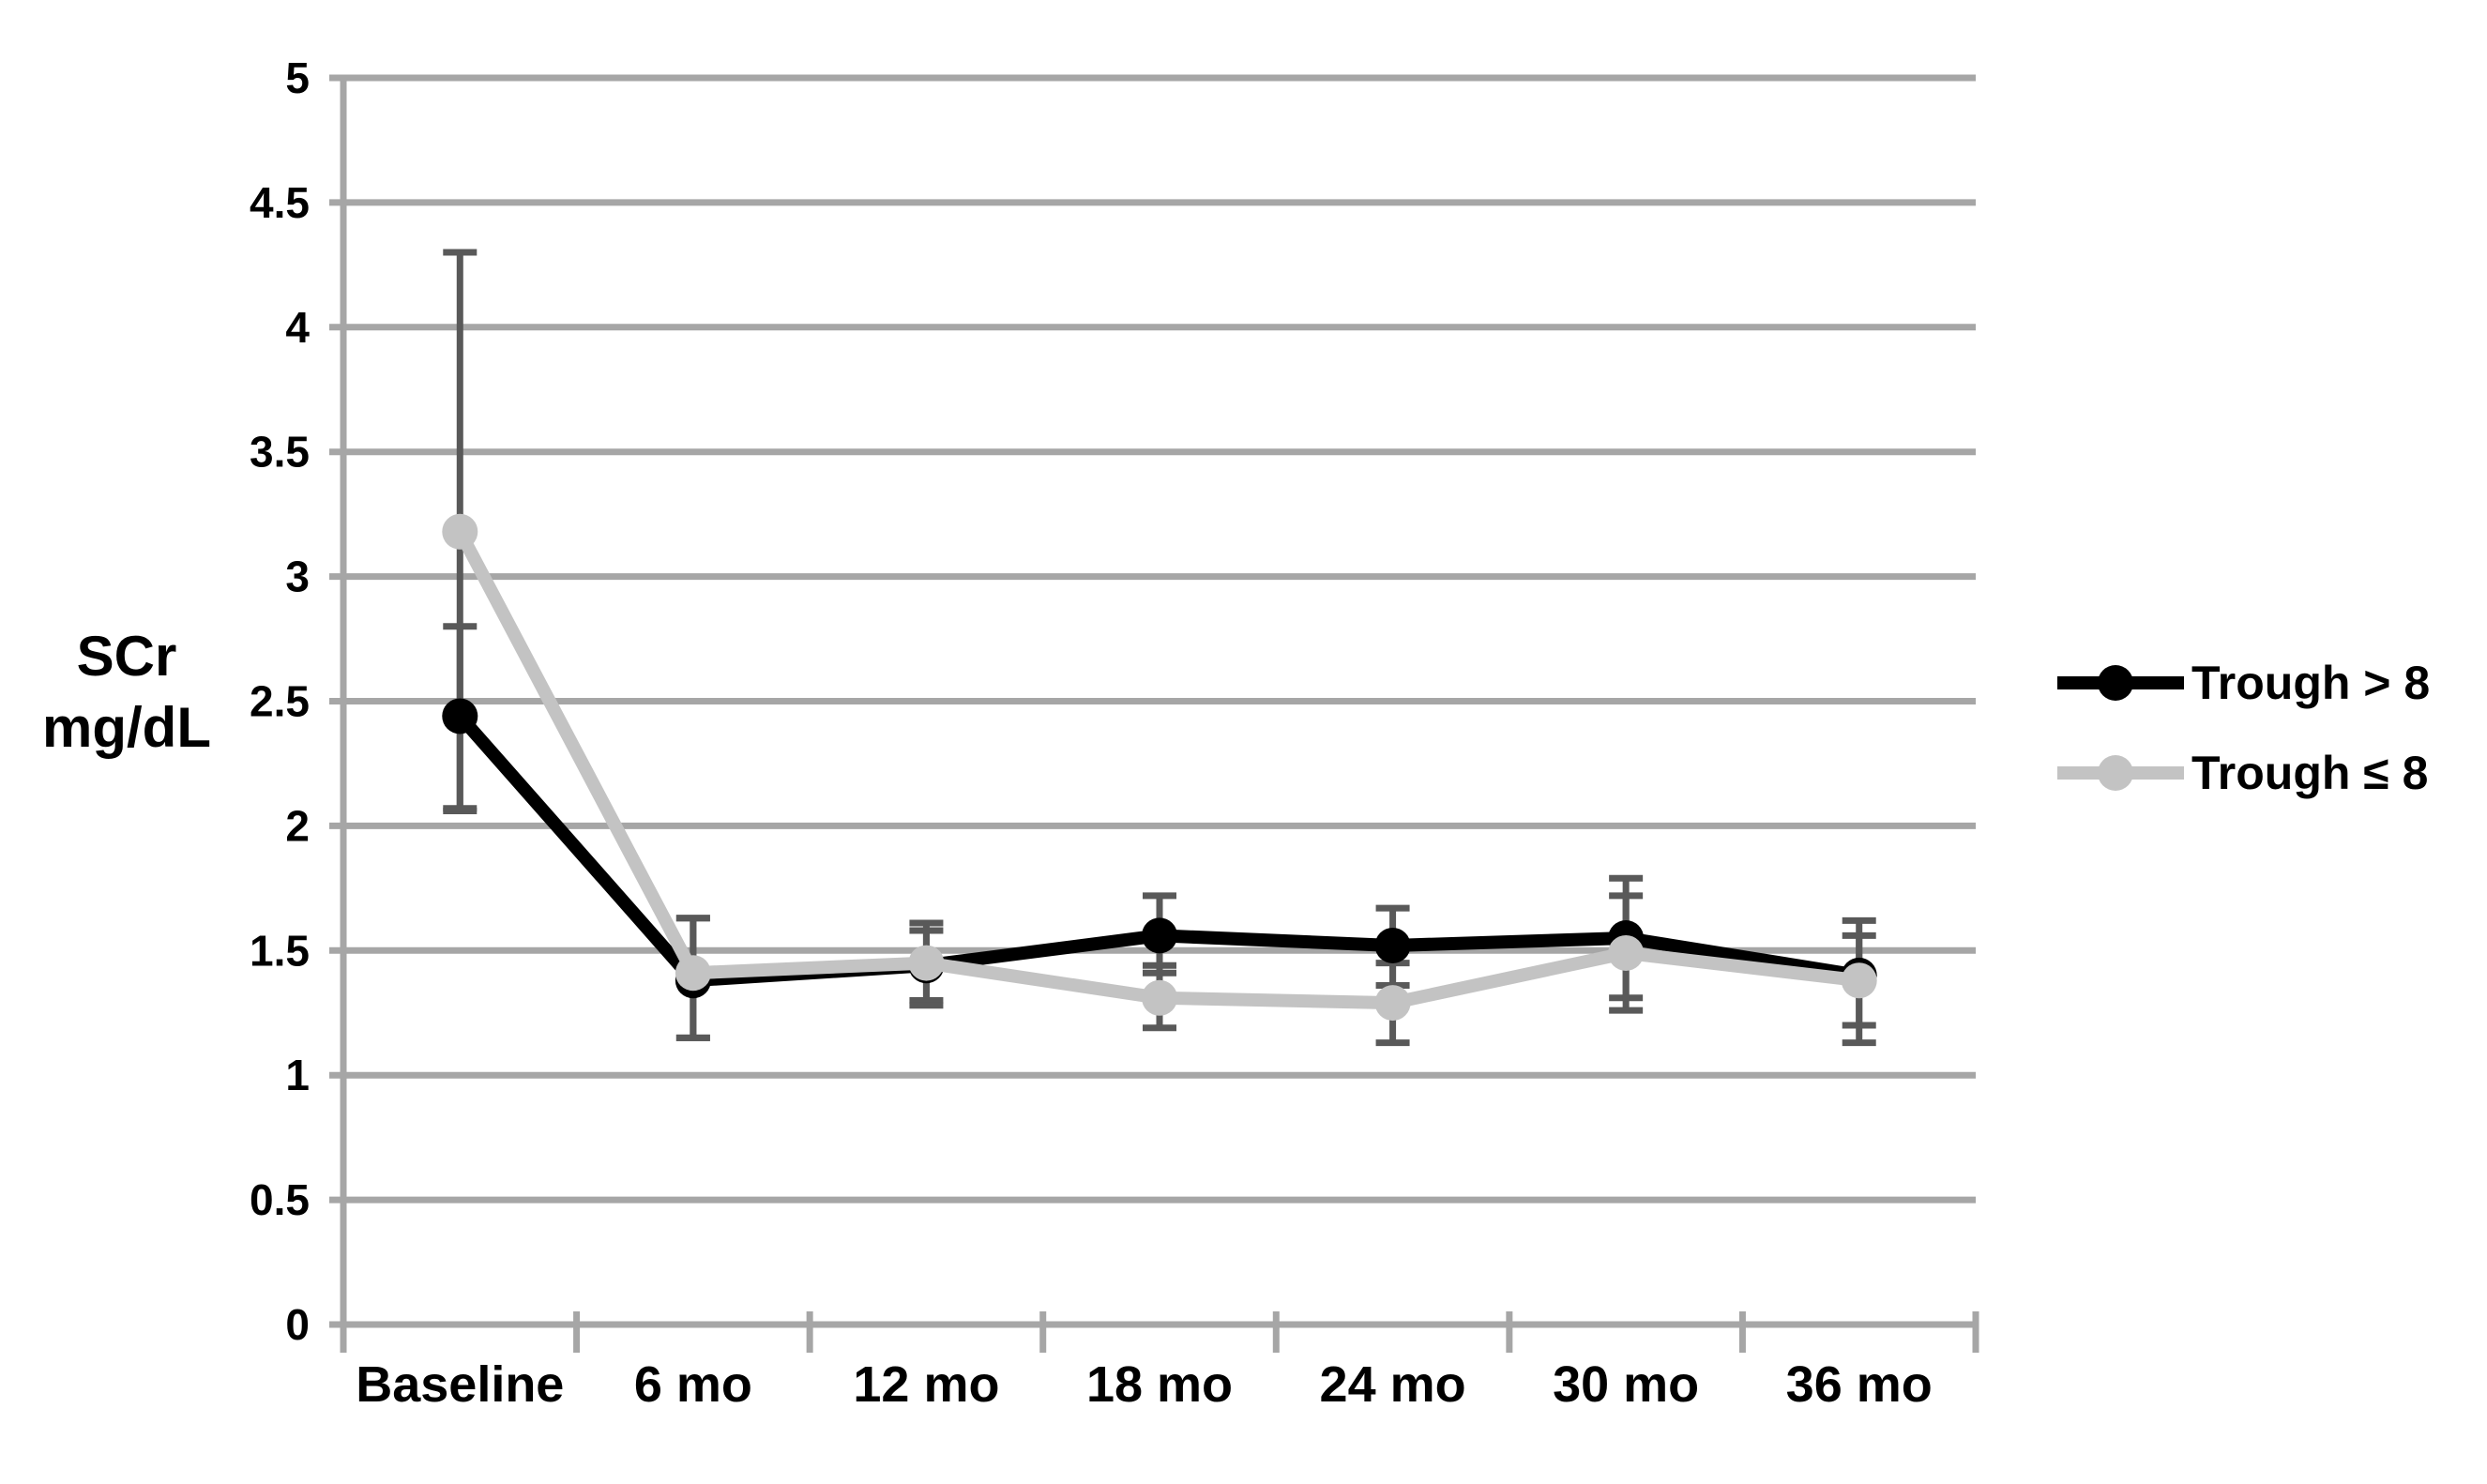  I want to click on x-category-label: 18 mo, so click(1159, 1385).